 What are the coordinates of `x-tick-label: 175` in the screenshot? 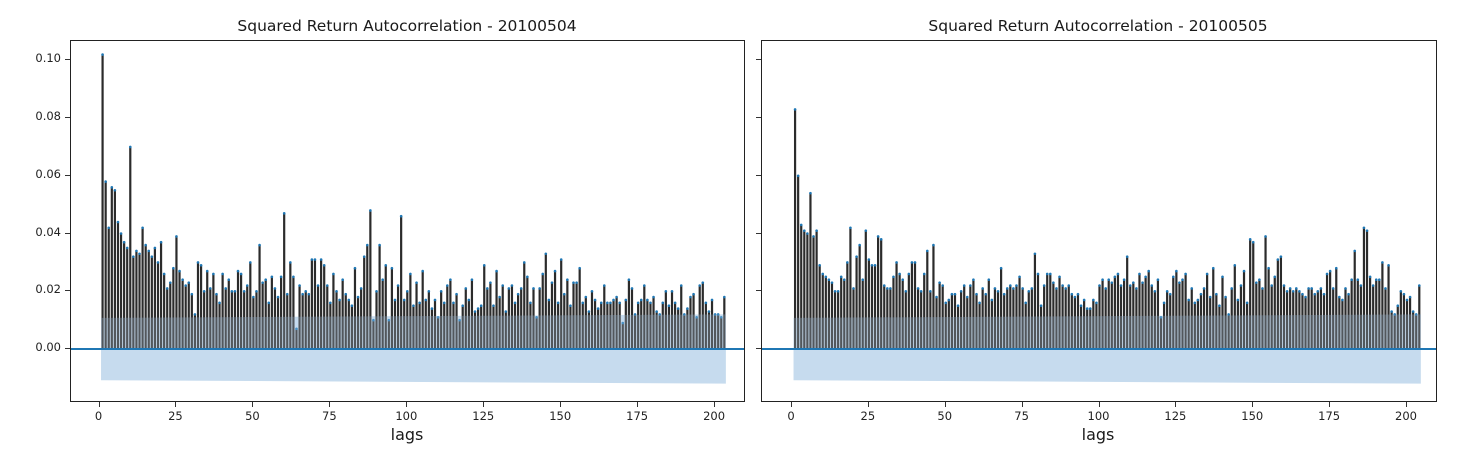 It's located at (1329, 416).